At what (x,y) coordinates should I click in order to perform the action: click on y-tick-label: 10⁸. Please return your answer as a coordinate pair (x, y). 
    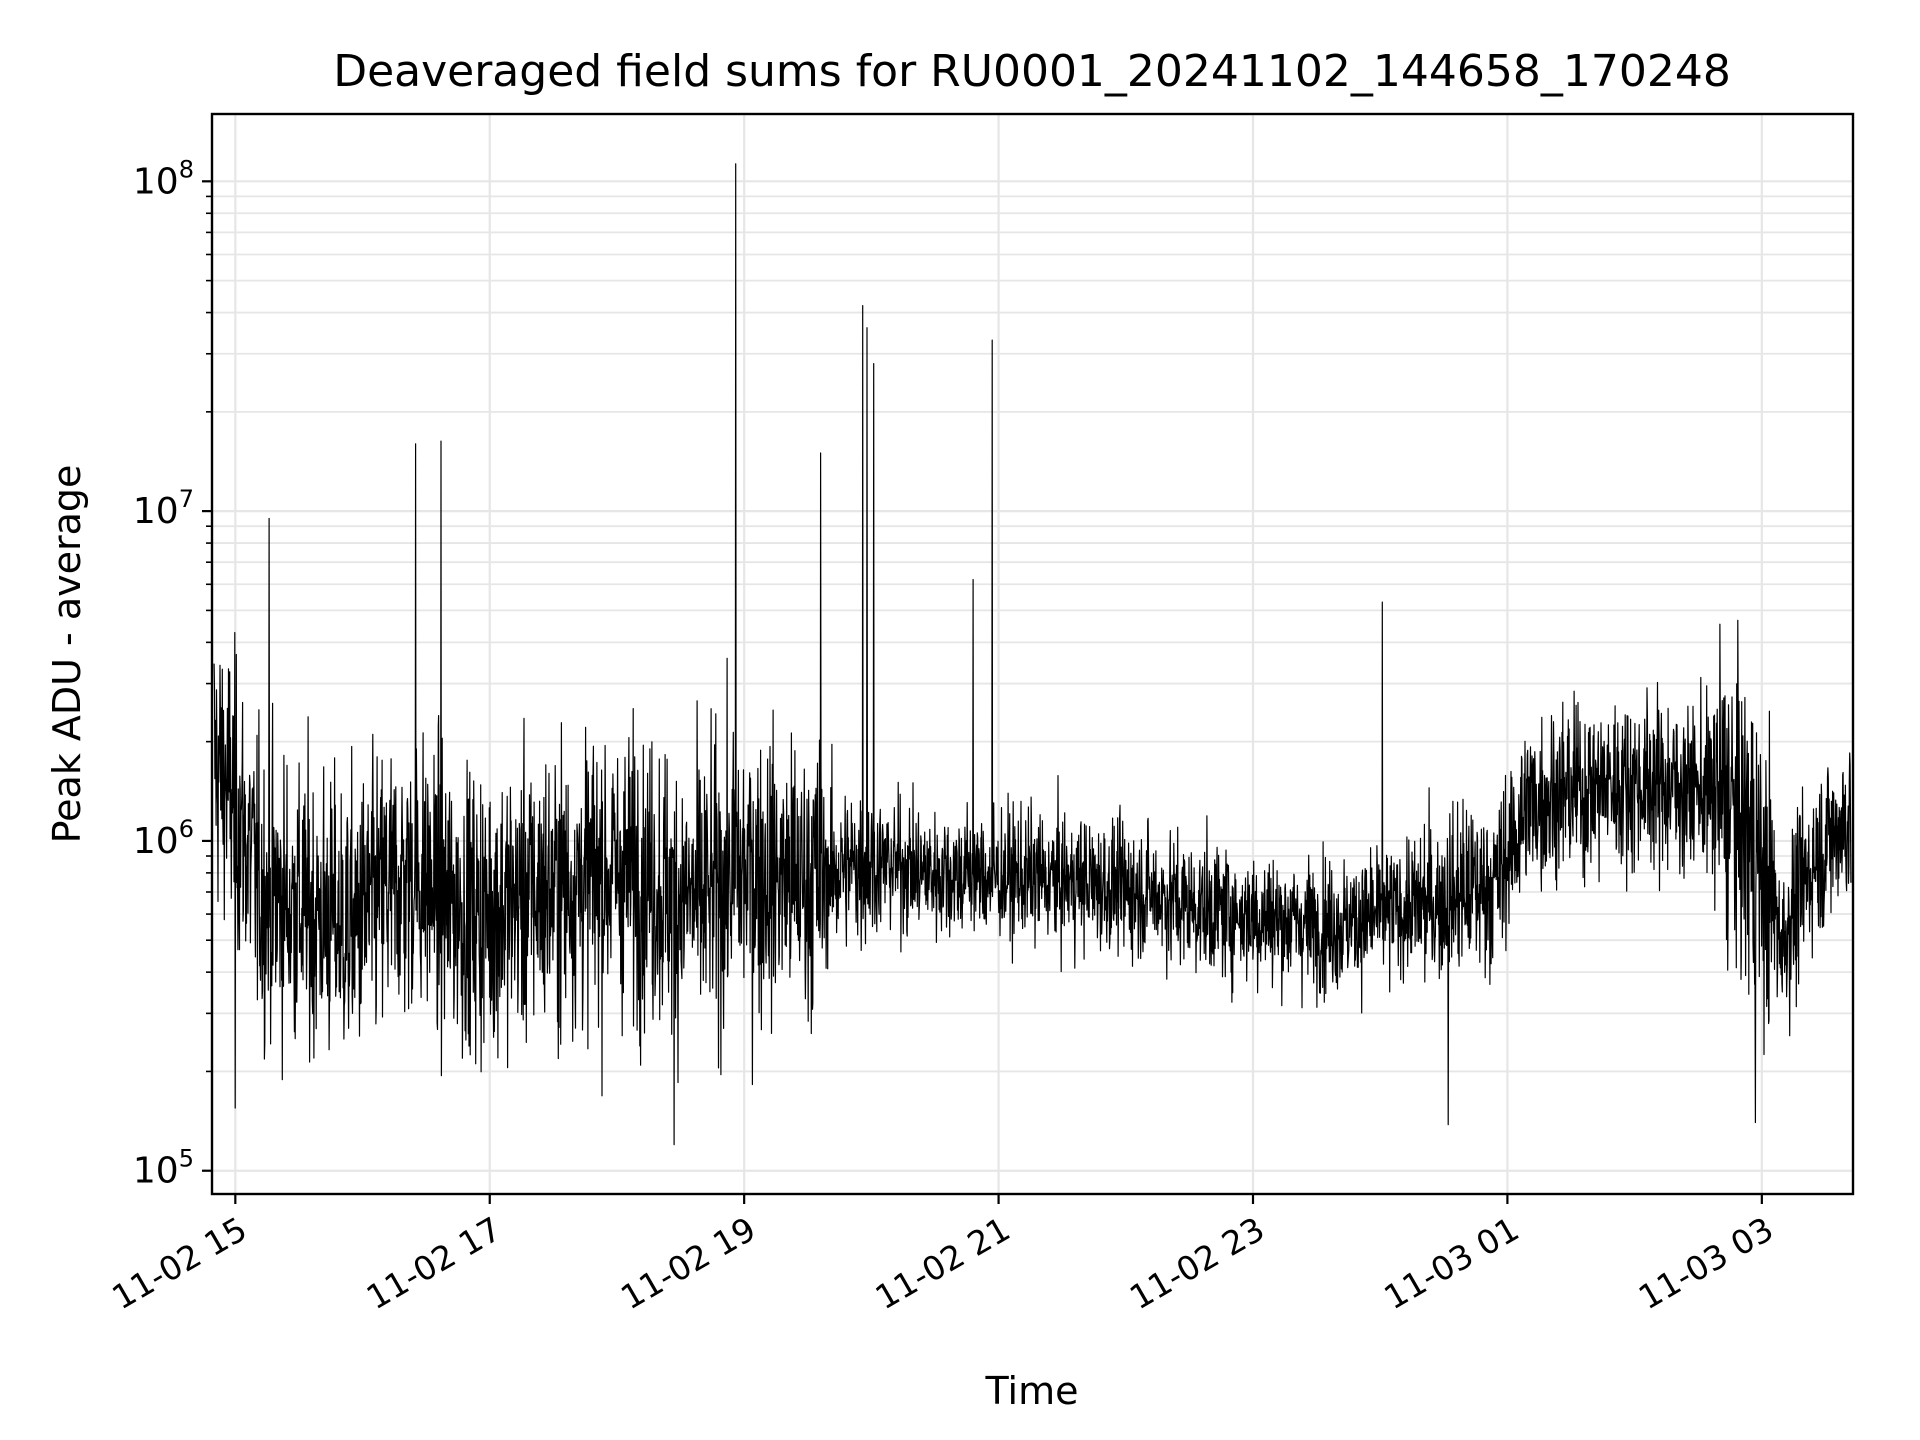
    Looking at the image, I should click on (163, 178).